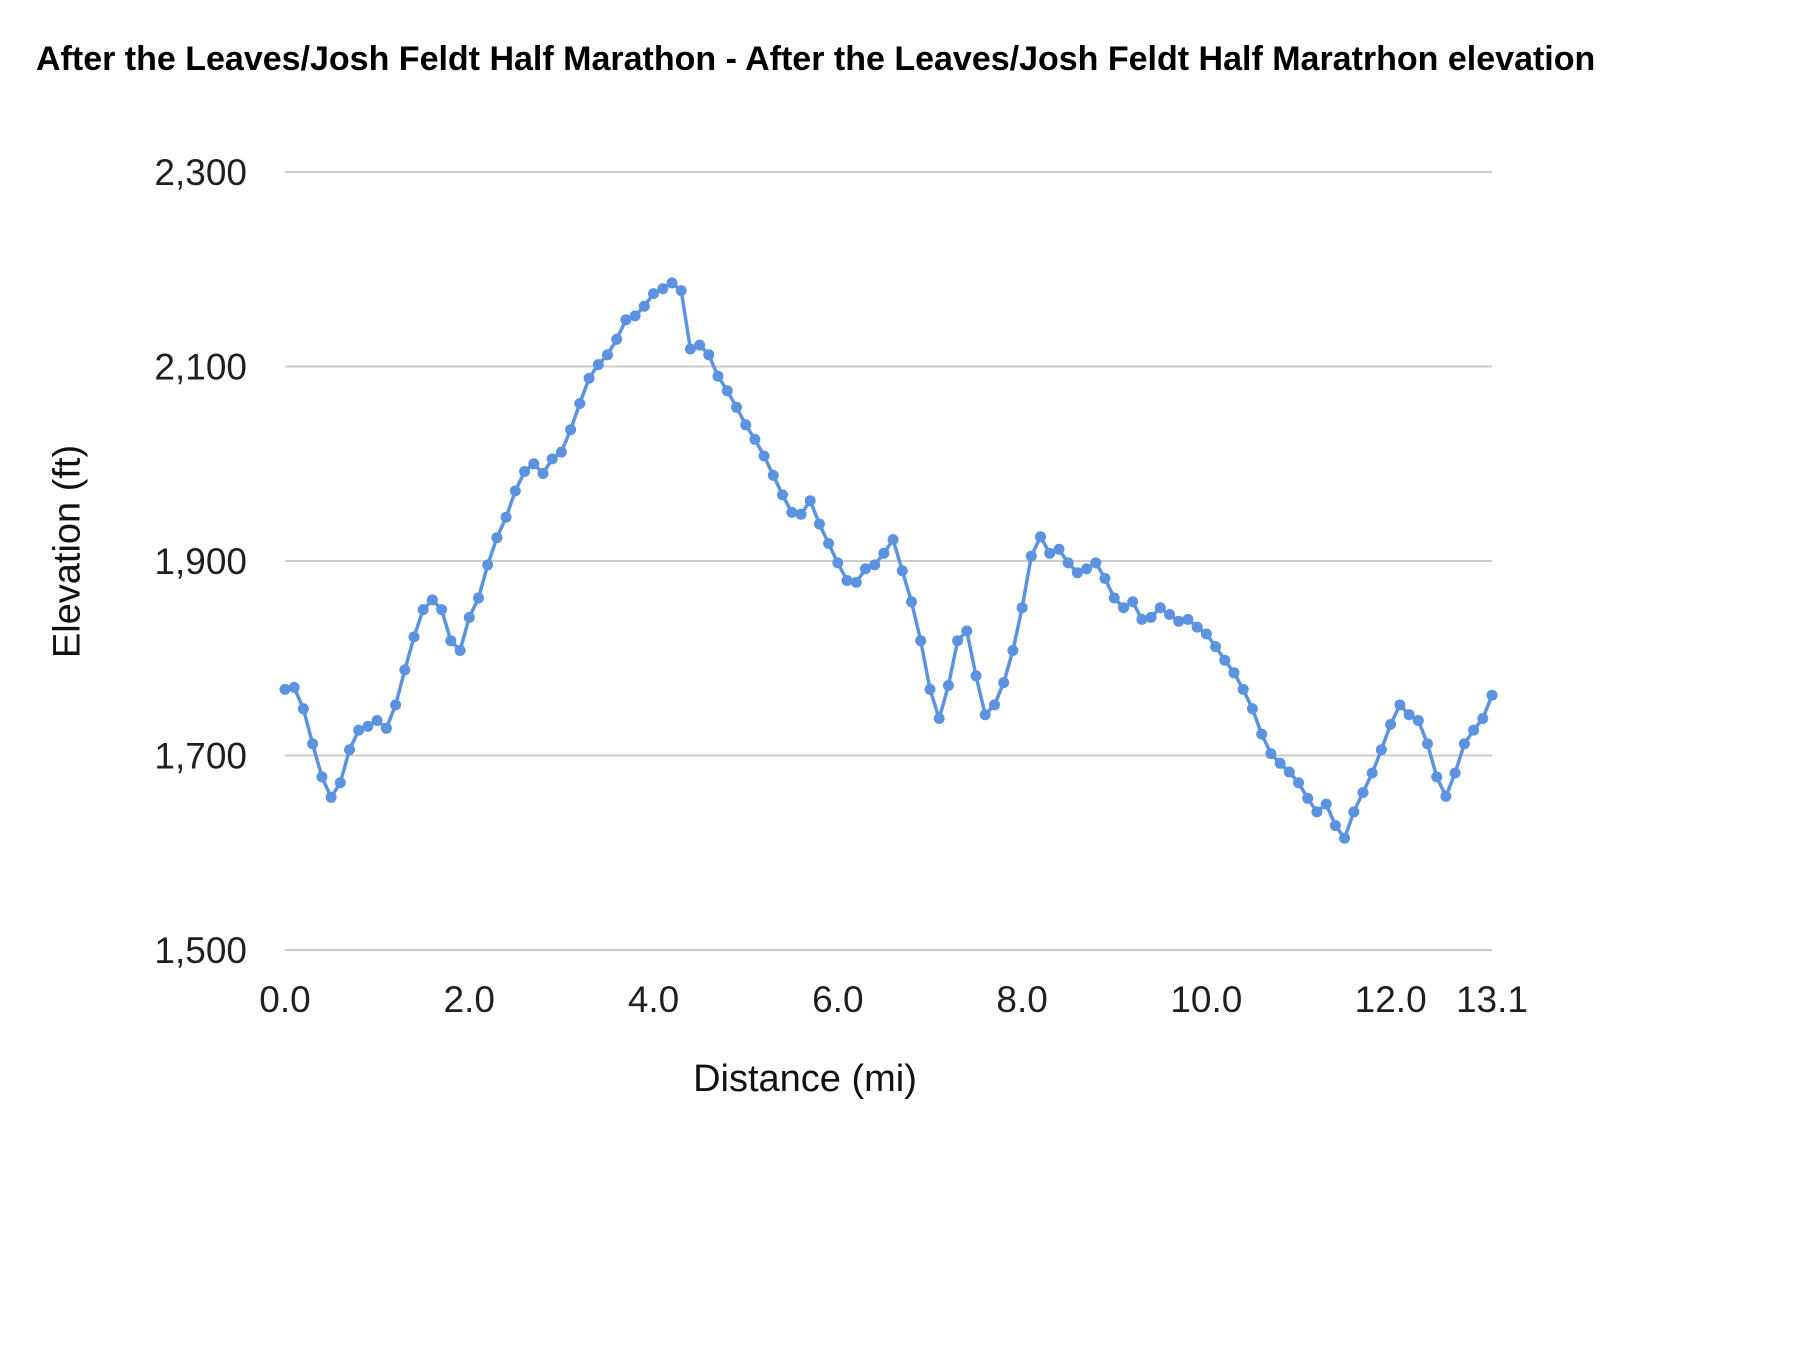  What do you see at coordinates (1492, 999) in the screenshot?
I see `x-tick-label: 13.1` at bounding box center [1492, 999].